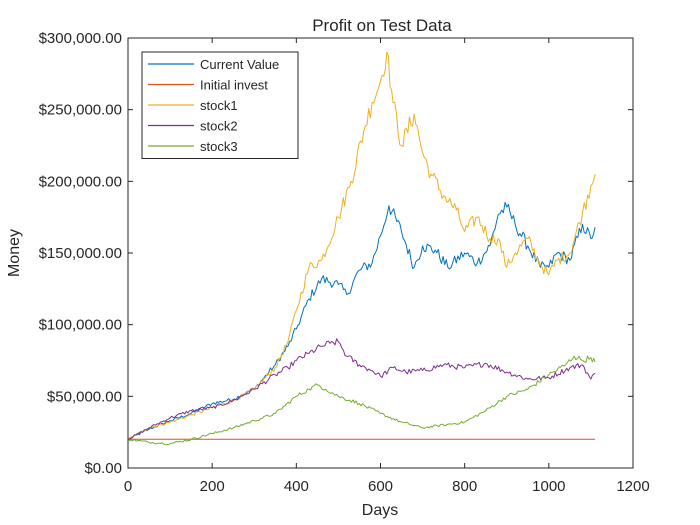 The image size is (700, 525). Describe the element at coordinates (80, 181) in the screenshot. I see `y-tick-label: $200,000.00` at that location.